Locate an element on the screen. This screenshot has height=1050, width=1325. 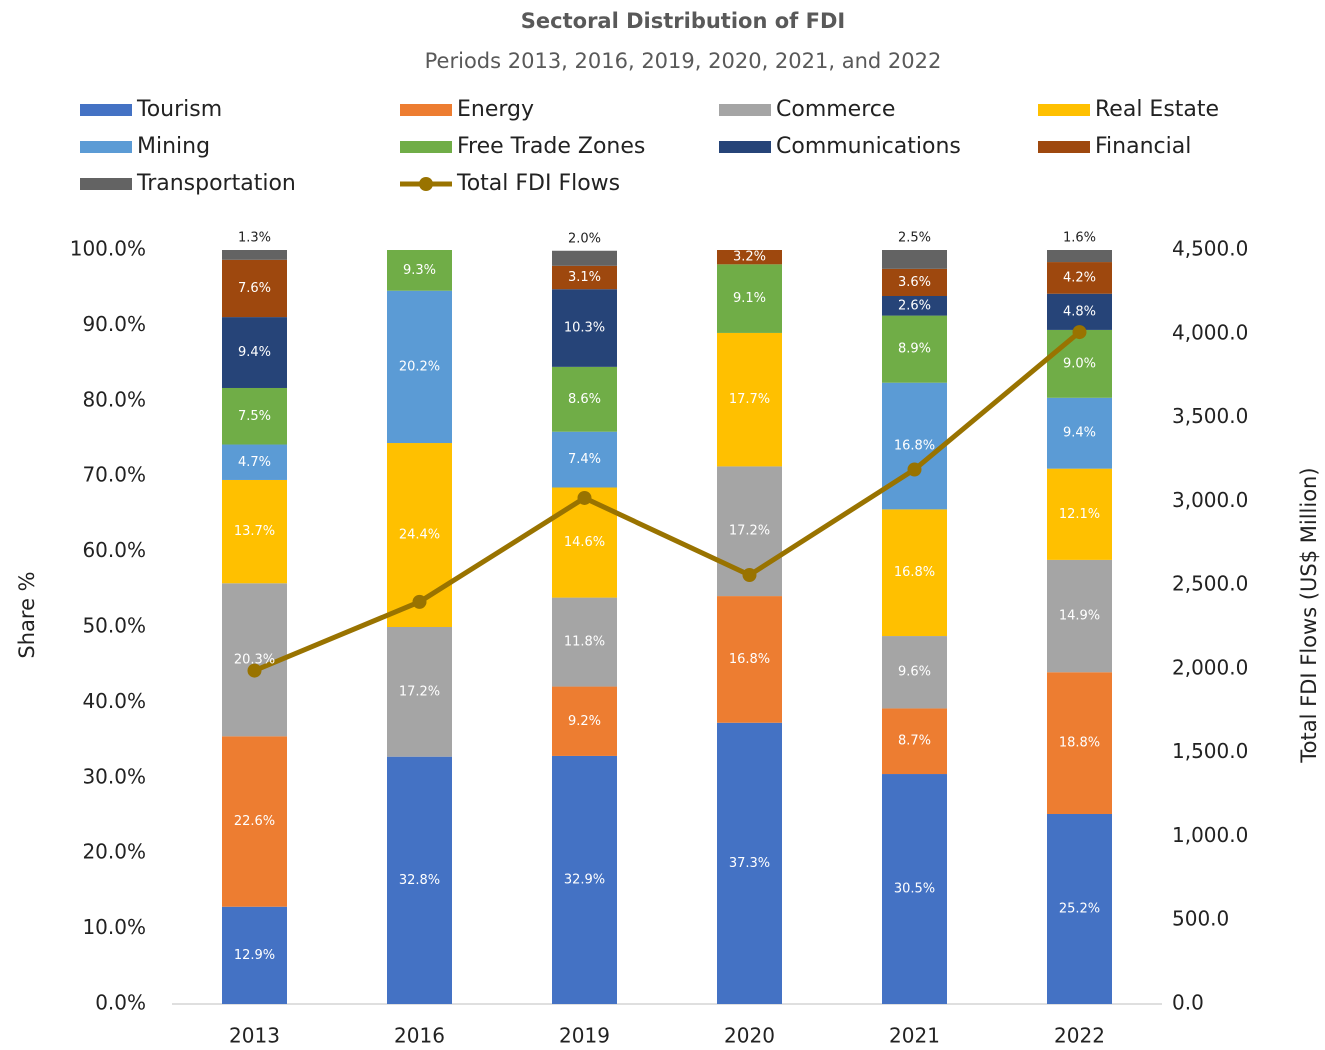
data-label: 7.6% is located at coordinates (254, 288).